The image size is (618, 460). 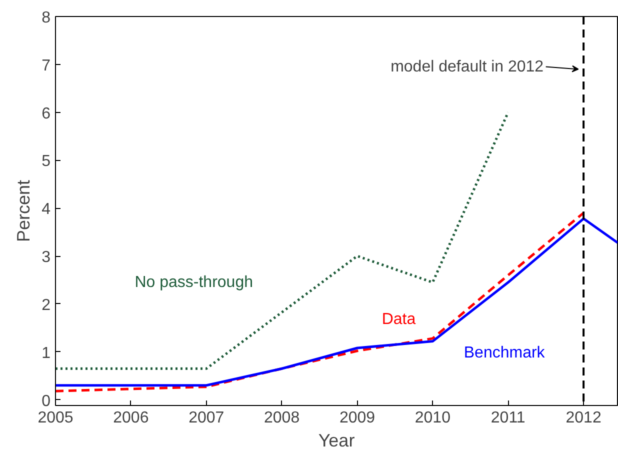 What do you see at coordinates (46, 161) in the screenshot?
I see `y-tick-label: 5` at bounding box center [46, 161].